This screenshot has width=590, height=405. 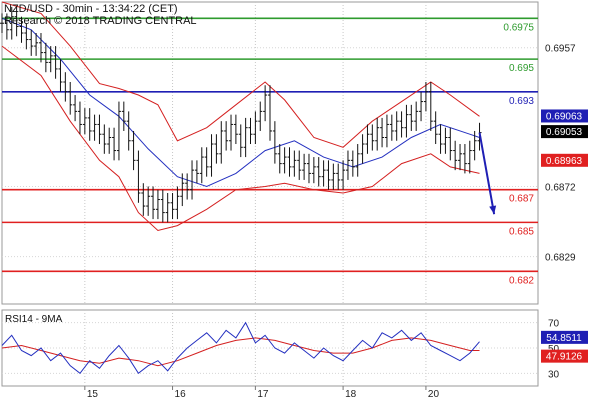 What do you see at coordinates (564, 338) in the screenshot?
I see `rsi-tag-label: 54.8511` at bounding box center [564, 338].